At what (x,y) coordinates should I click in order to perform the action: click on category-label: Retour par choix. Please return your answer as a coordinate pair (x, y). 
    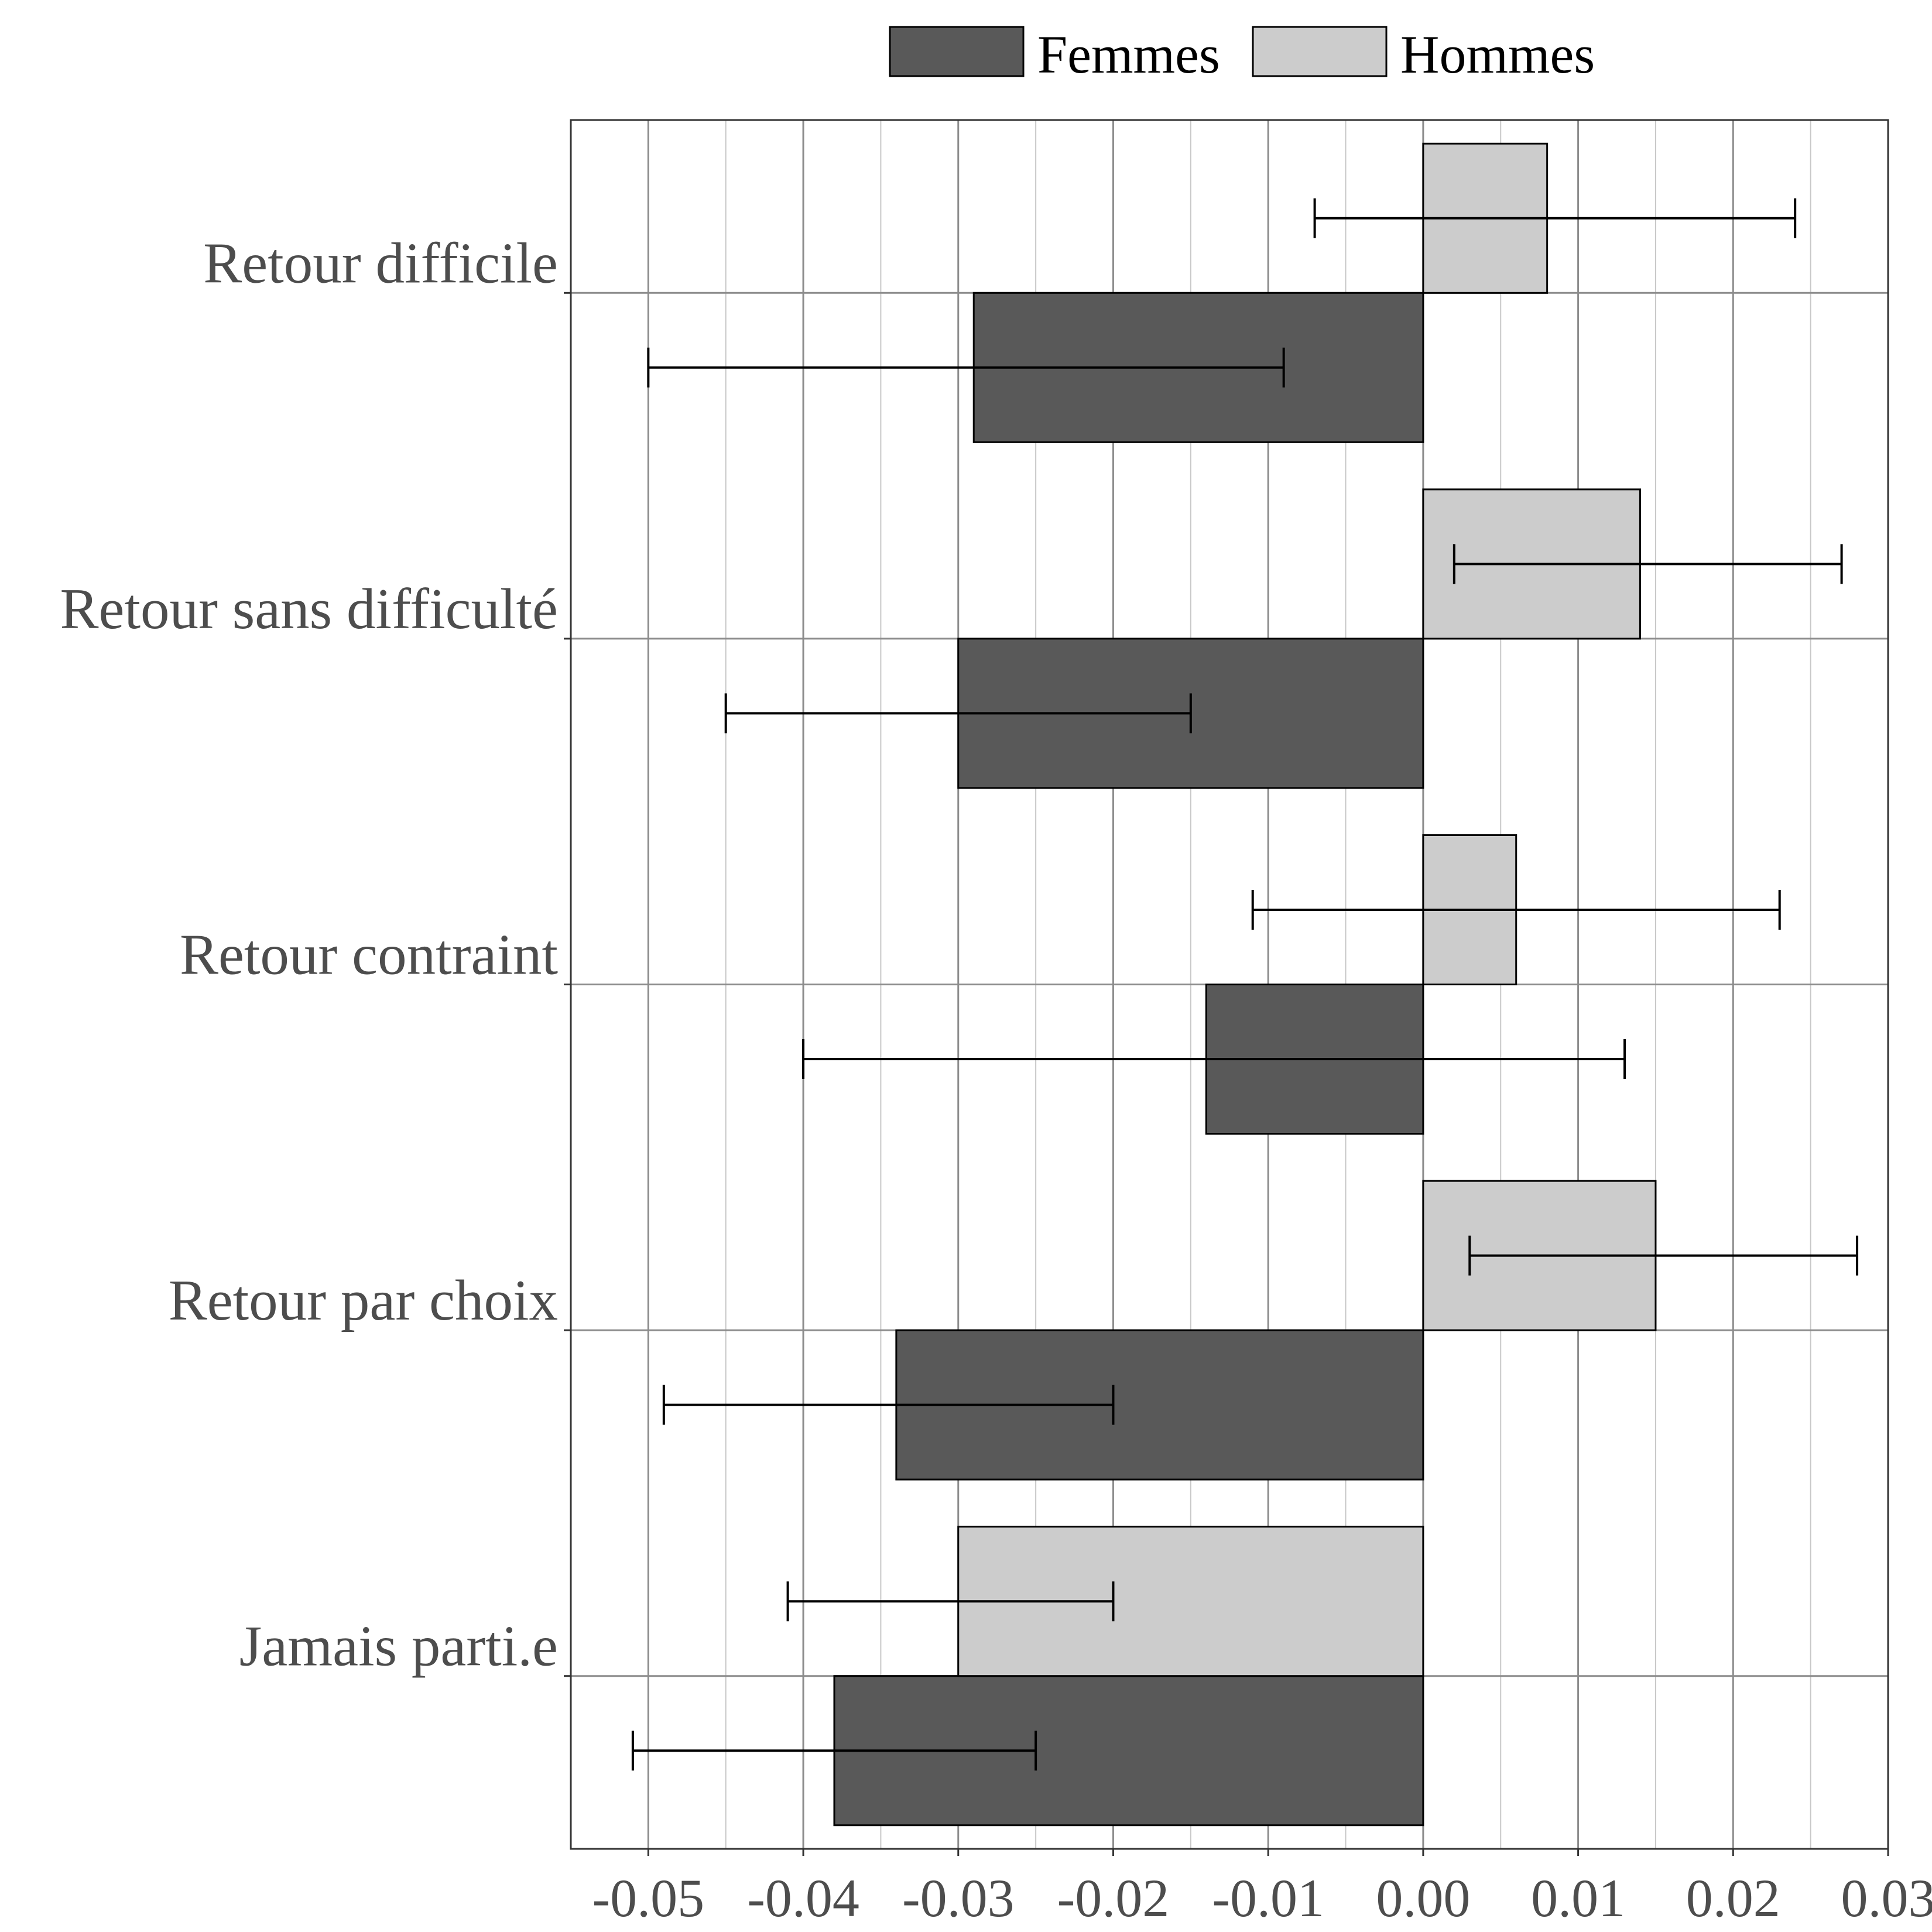
    Looking at the image, I should click on (363, 1300).